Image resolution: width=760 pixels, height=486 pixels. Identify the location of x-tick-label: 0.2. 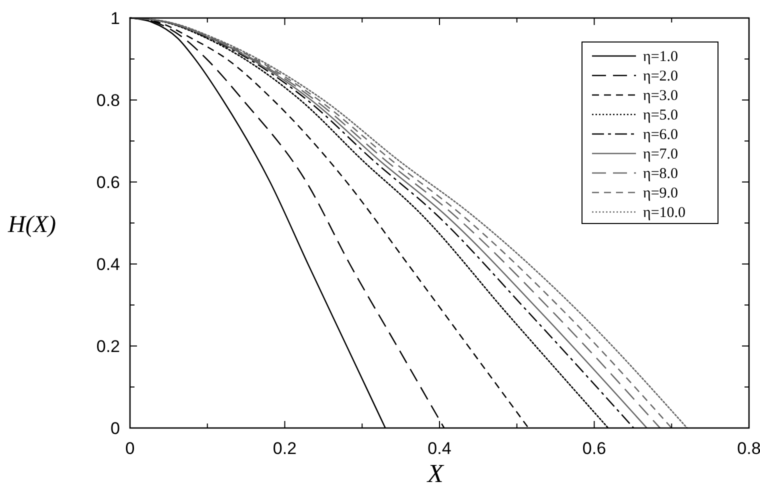
(284, 448).